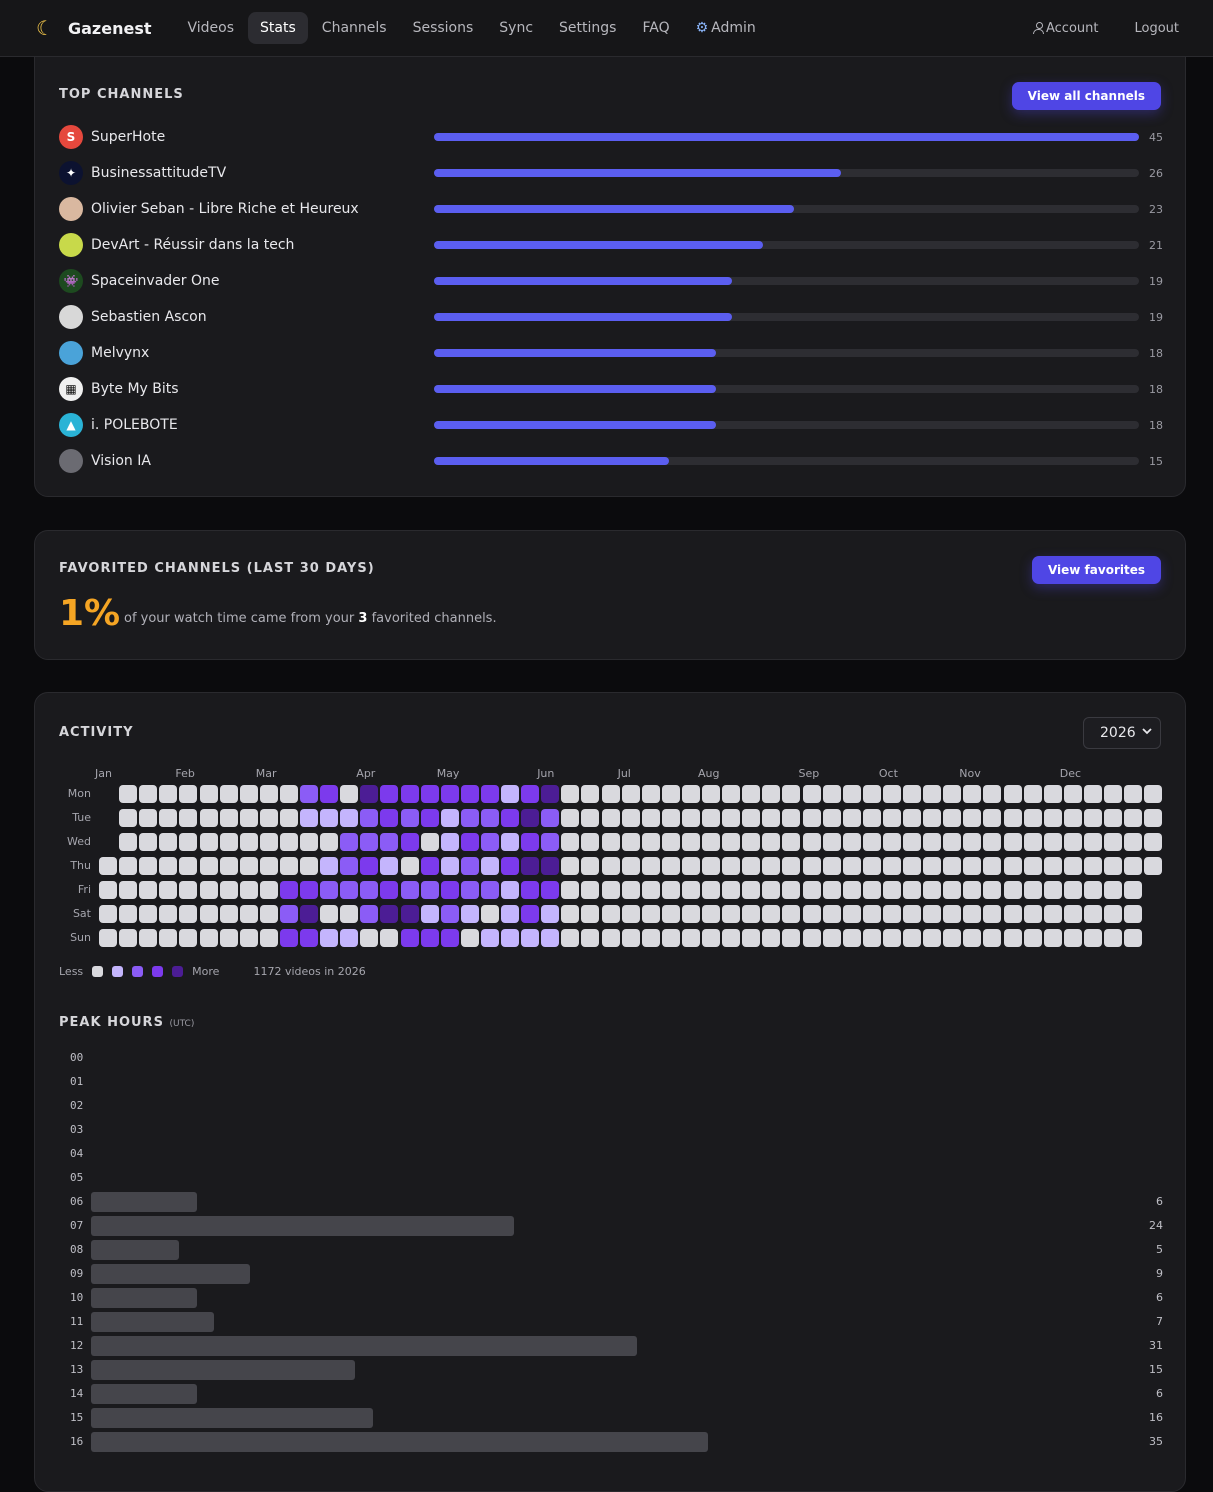  I want to click on year-select: 2026, so click(1122, 733).